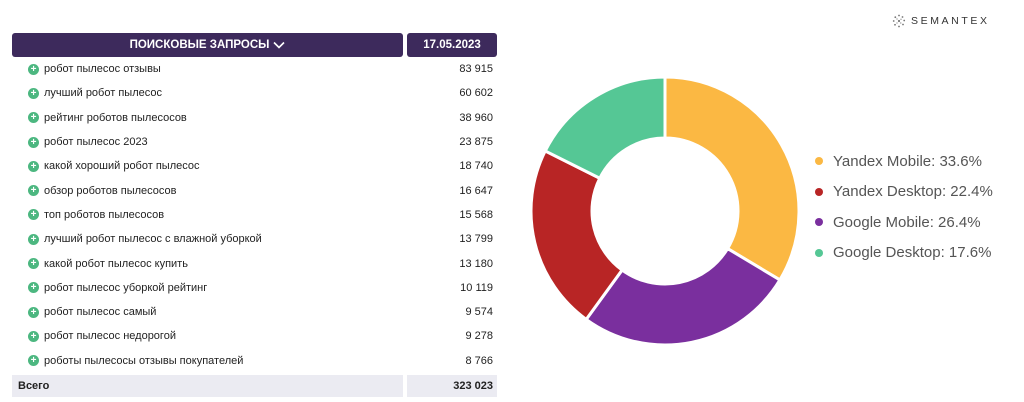 The height and width of the screenshot is (402, 1024). I want to click on brand-logo: SEMANTEX, so click(941, 21).